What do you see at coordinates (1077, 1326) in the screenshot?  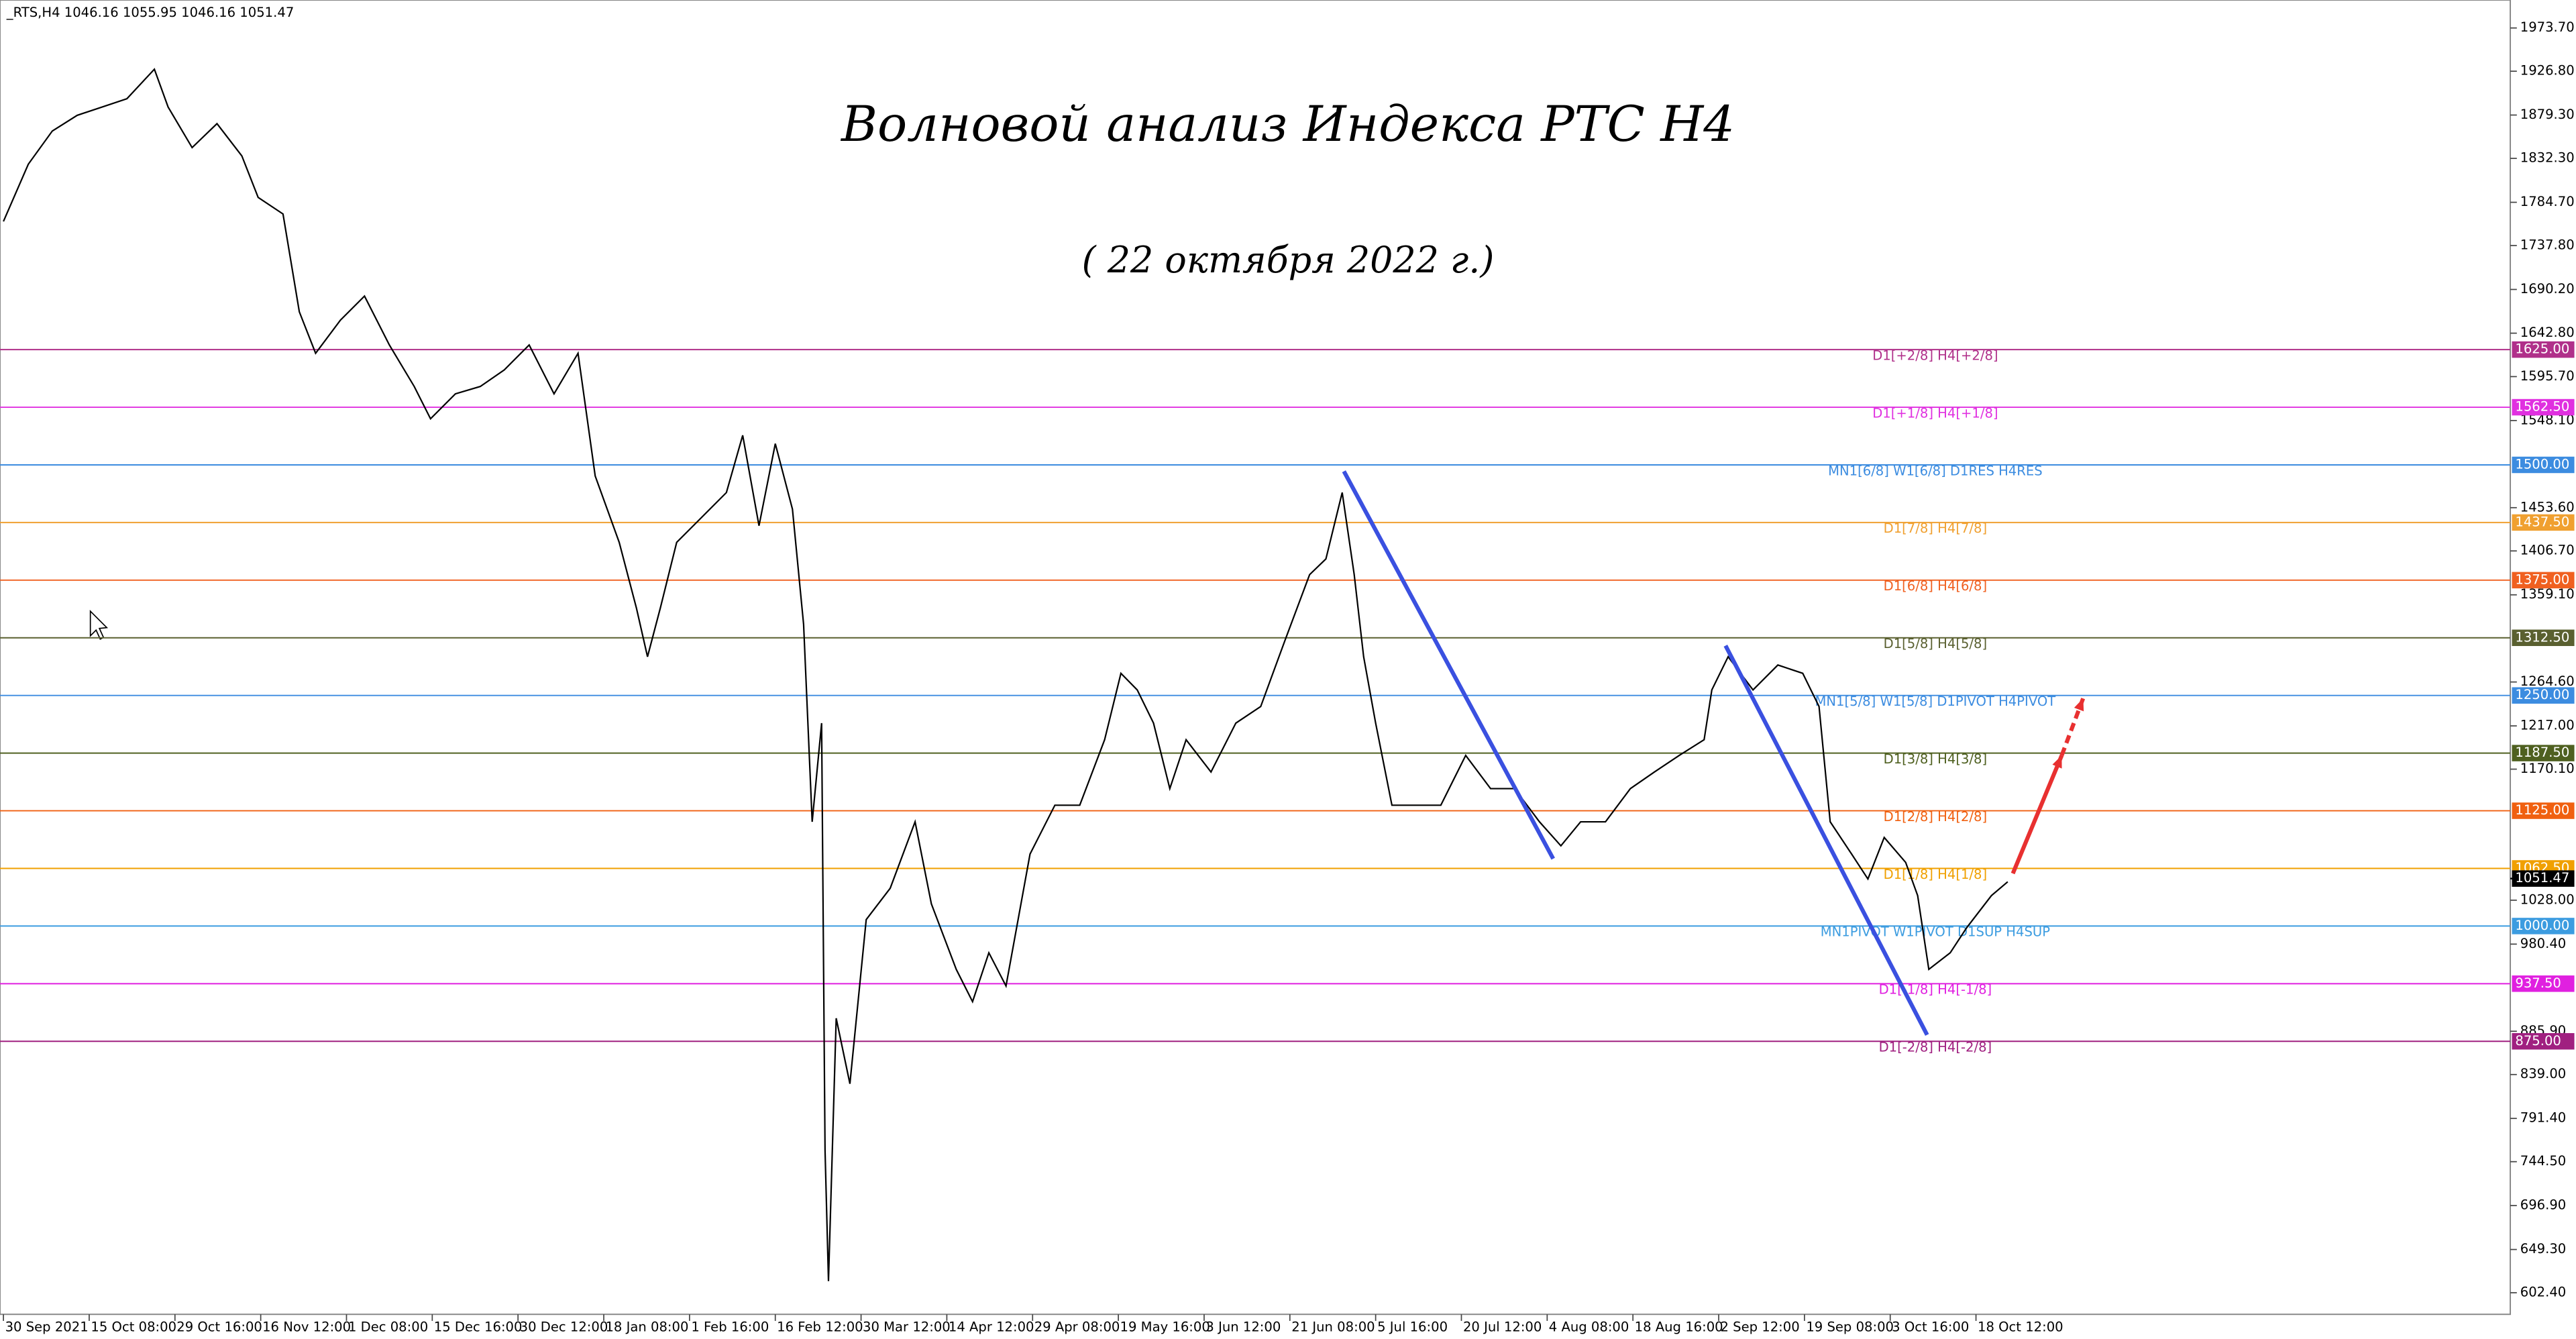 I see `x-tick-label: 29 Apr 08:00` at bounding box center [1077, 1326].